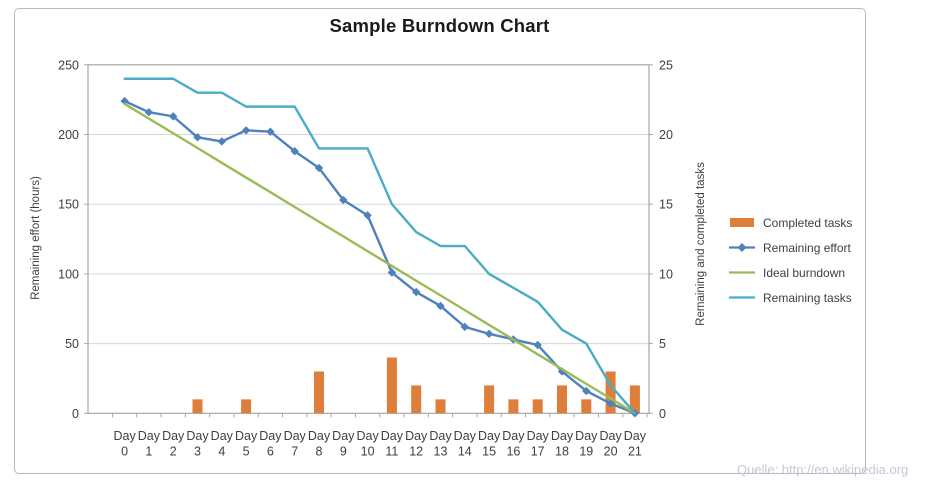 This screenshot has width=926, height=492. Describe the element at coordinates (173, 452) in the screenshot. I see `x-axis-label-number: 2` at that location.